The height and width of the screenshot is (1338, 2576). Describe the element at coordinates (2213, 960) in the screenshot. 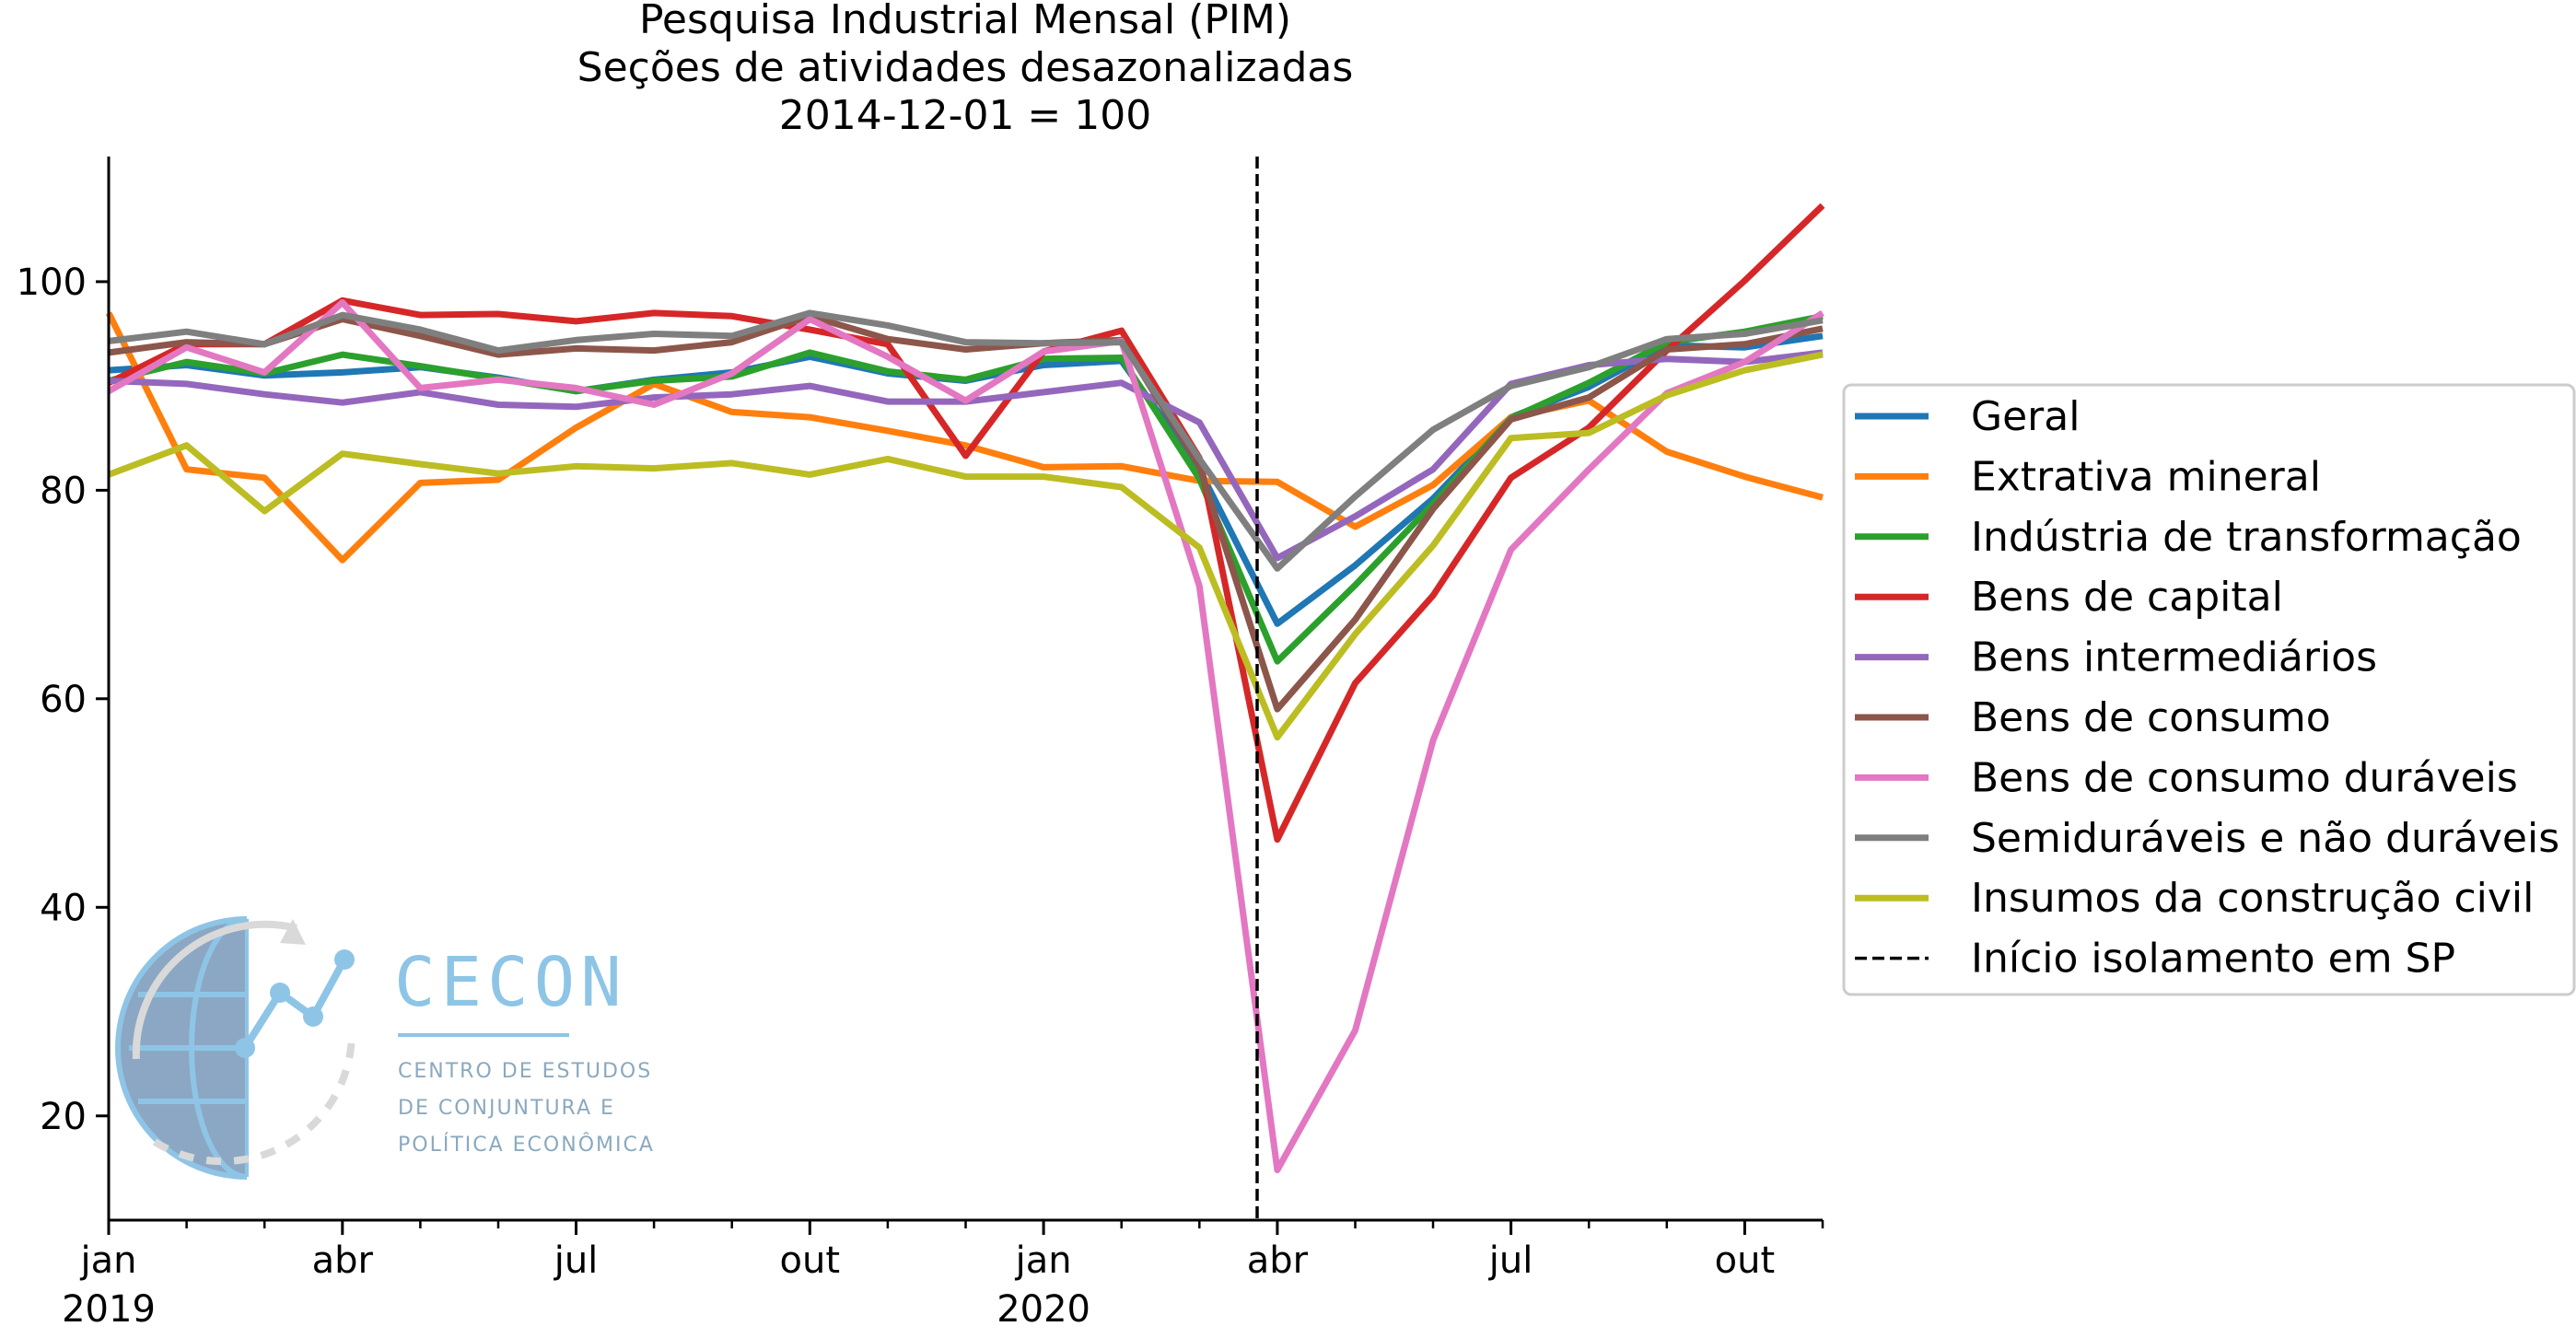

I see `legend-label-10: Início isolamento em SP` at that location.